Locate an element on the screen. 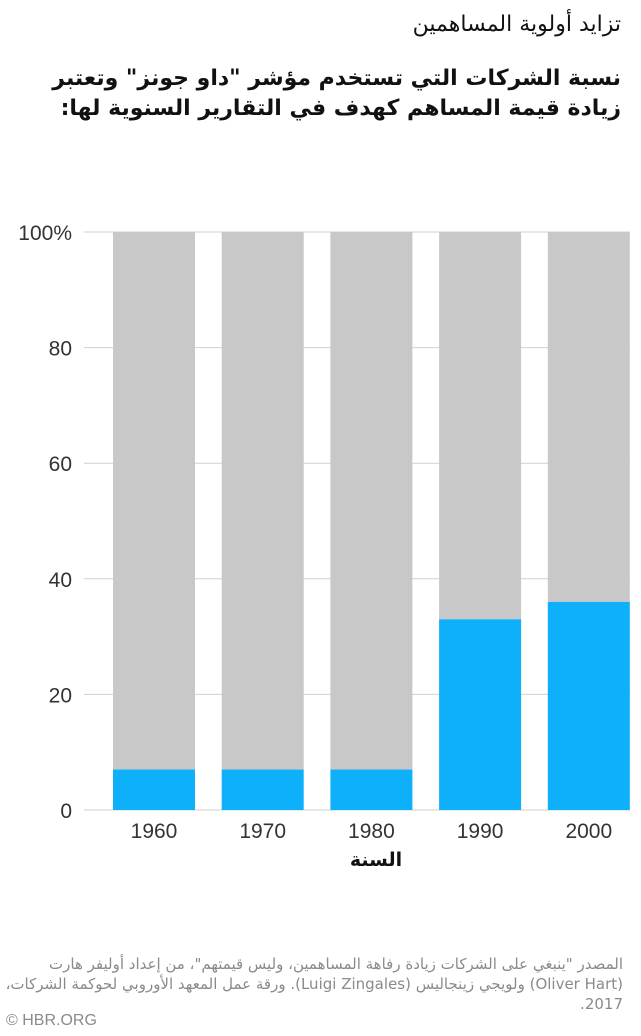  x-tick-label: 2000 is located at coordinates (588, 831).